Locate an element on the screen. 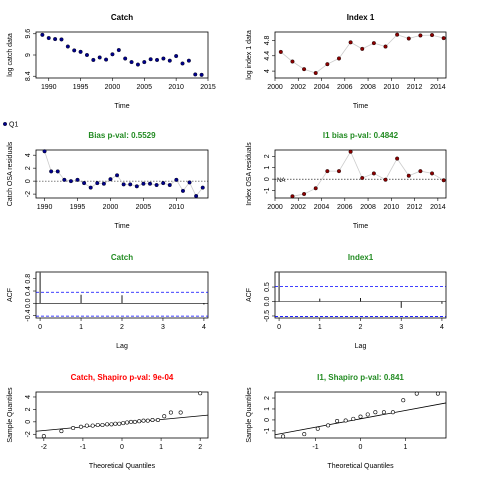  index_acf-x-tick-label: 1 is located at coordinates (320, 327).